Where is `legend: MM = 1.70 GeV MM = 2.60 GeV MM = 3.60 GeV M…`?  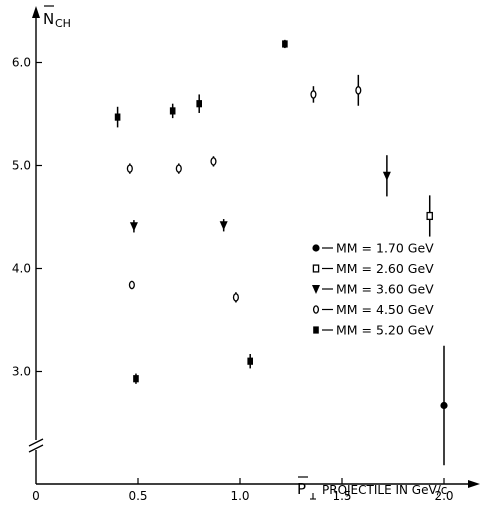 legend: MM = 1.70 GeV MM = 2.60 GeV MM = 3.60 GeV M… is located at coordinates (373, 289).